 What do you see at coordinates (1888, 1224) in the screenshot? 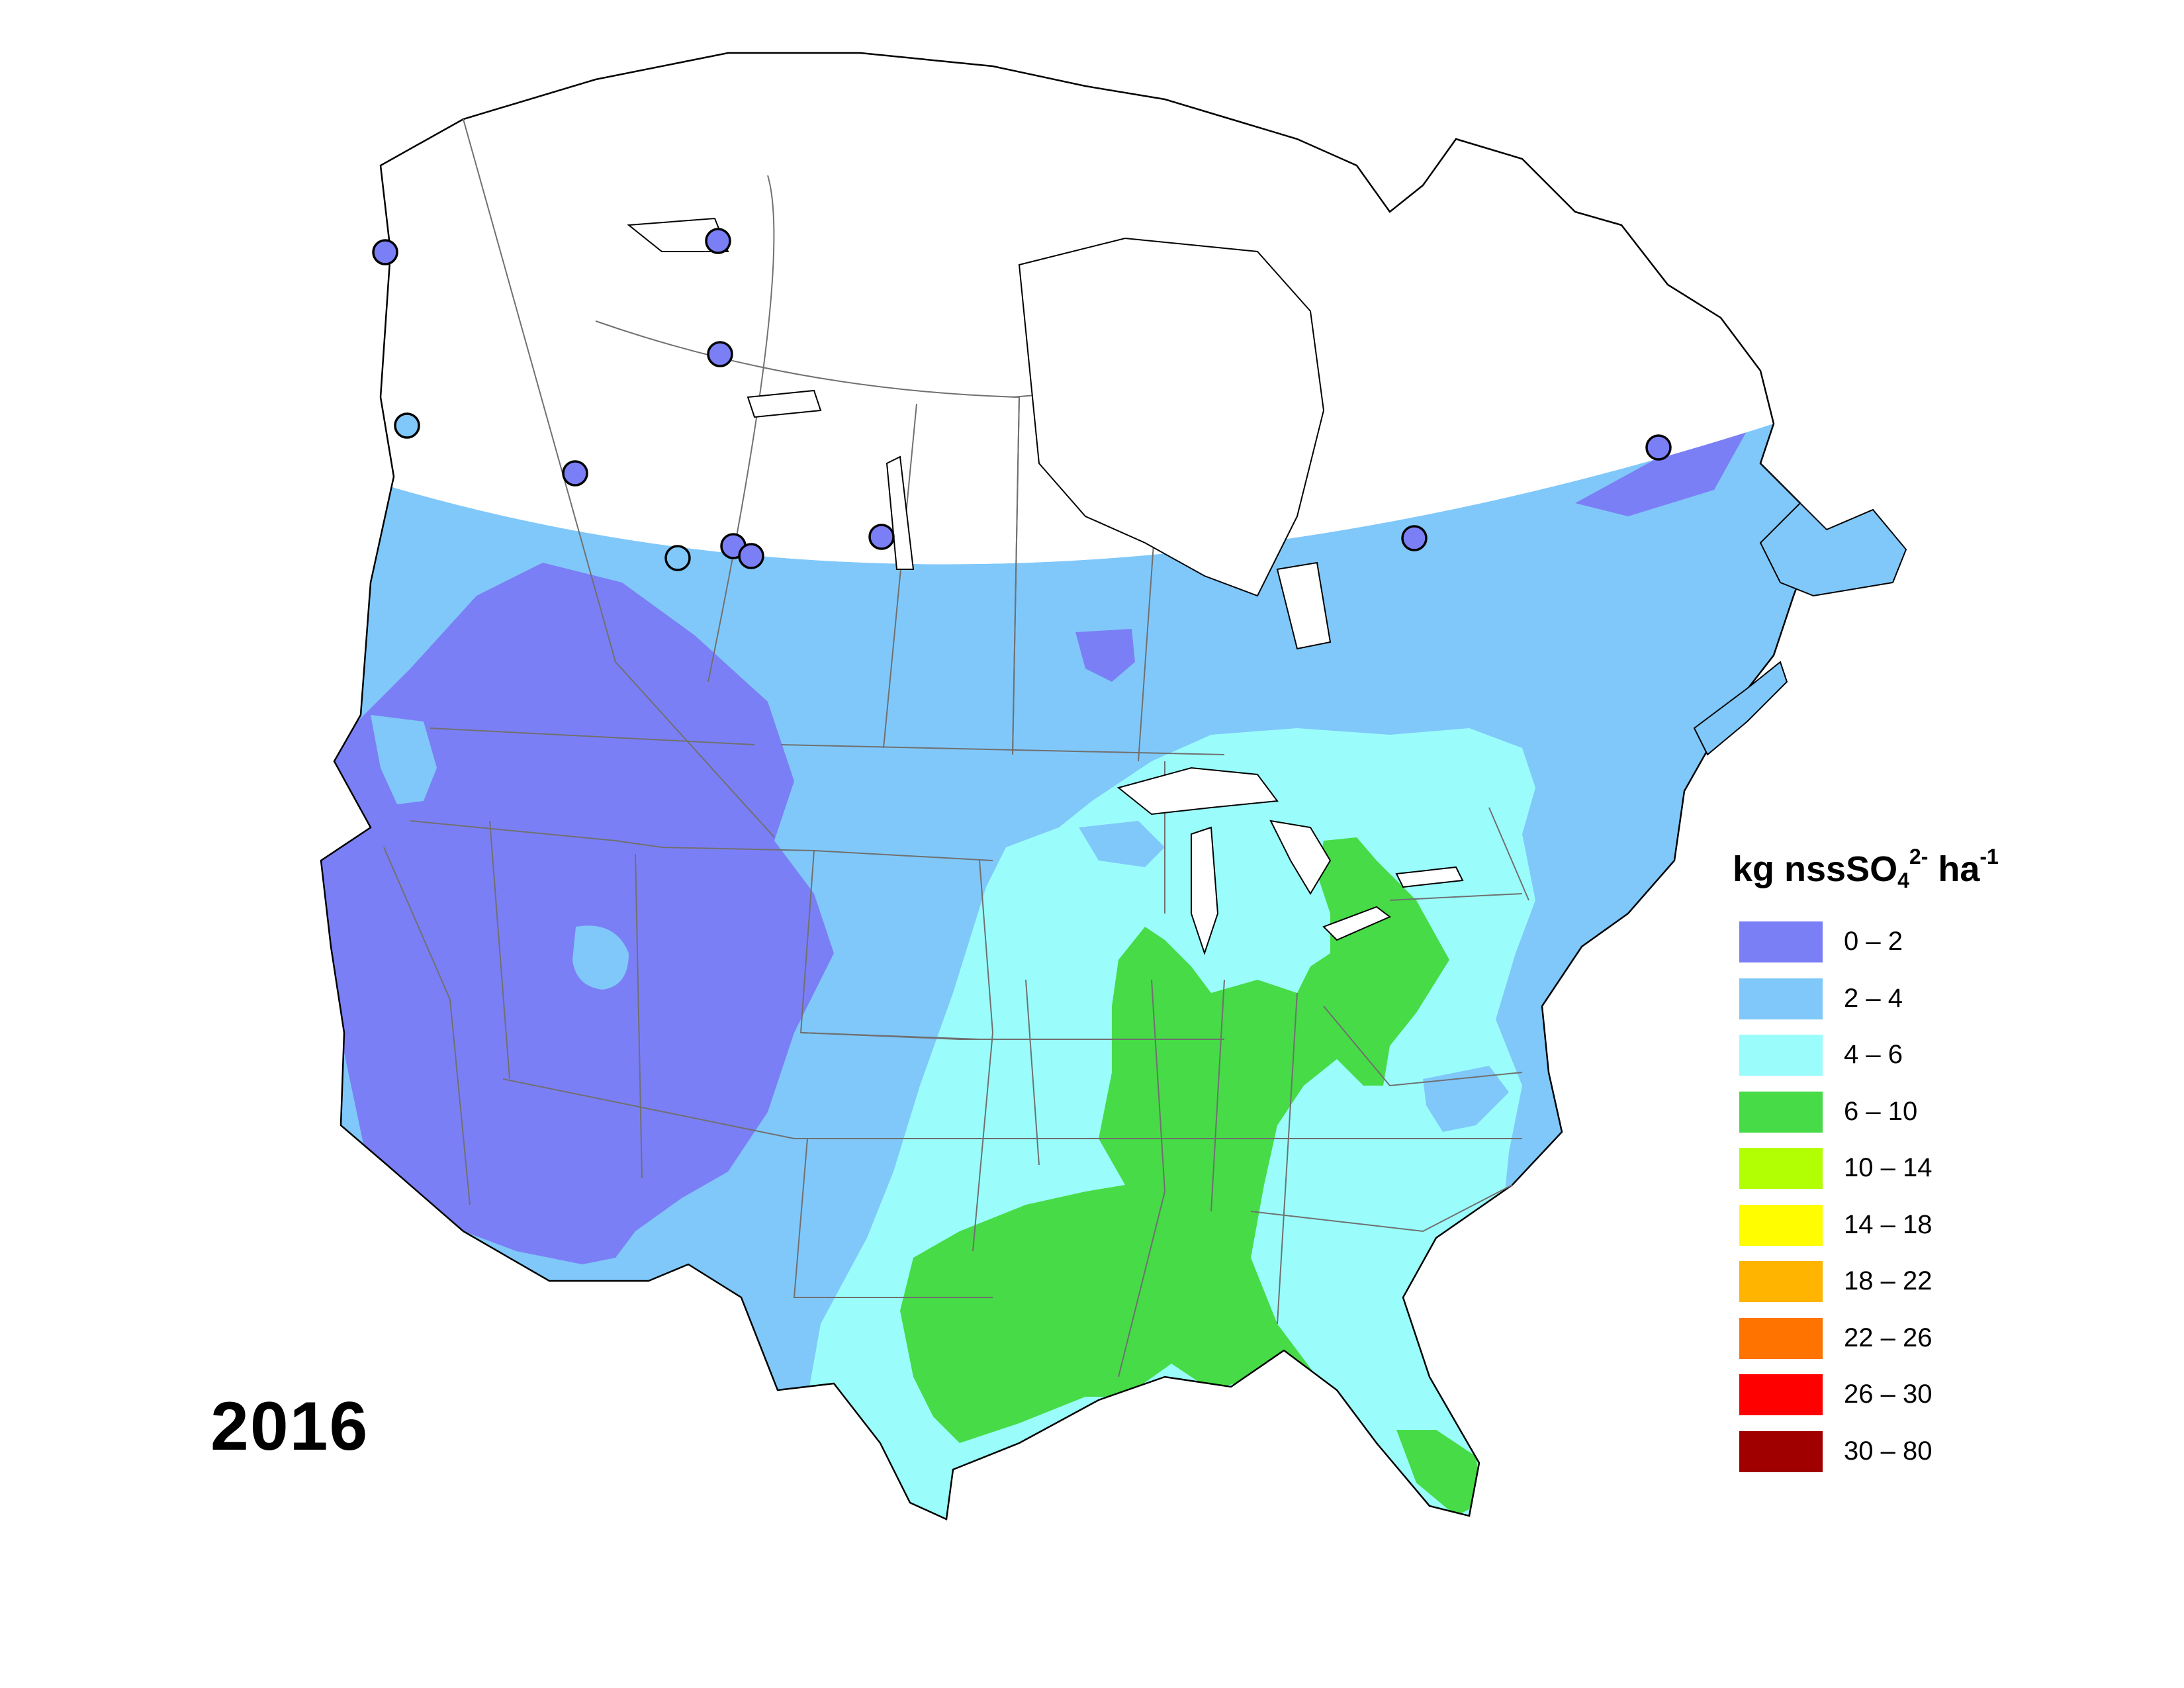
I see `legend-label: 14 – 18` at bounding box center [1888, 1224].